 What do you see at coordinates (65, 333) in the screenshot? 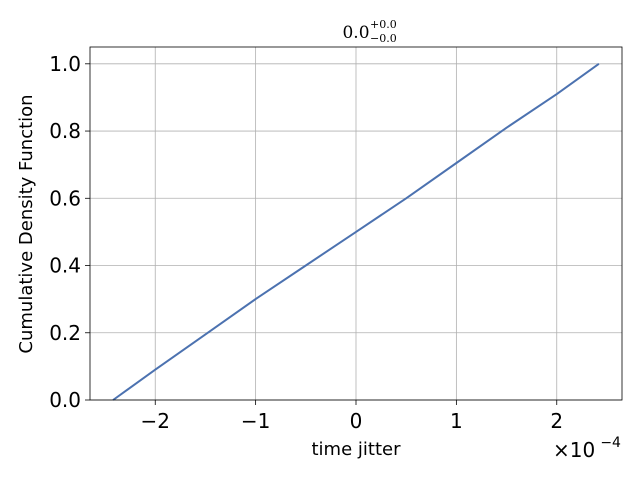
I see `y-tick-label: 0.2` at bounding box center [65, 333].